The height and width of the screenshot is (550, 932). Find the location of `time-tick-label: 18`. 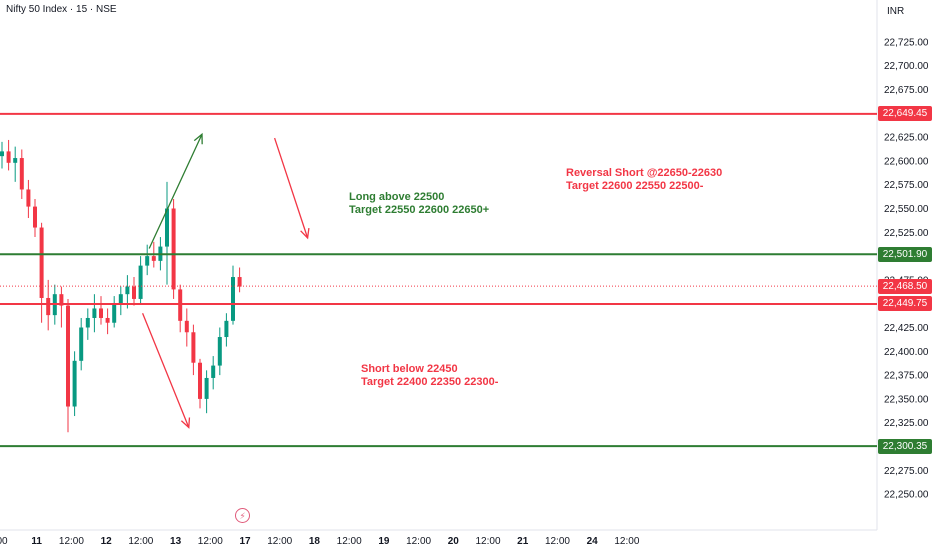

time-tick-label: 18 is located at coordinates (315, 541).